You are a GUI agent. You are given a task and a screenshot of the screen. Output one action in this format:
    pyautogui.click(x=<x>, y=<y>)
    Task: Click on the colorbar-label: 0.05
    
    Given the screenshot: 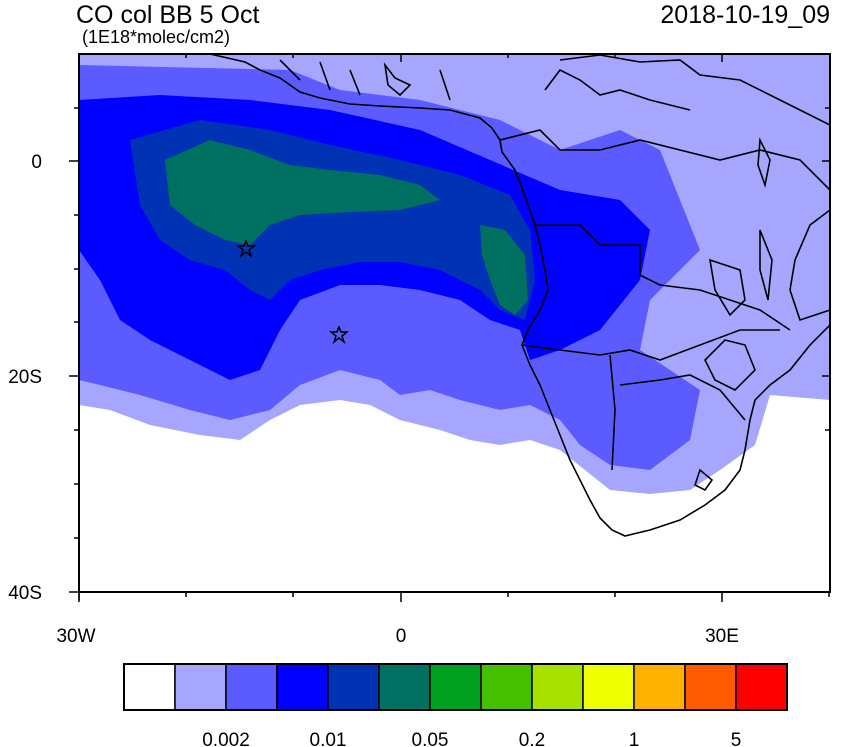 What is the action you would take?
    pyautogui.click(x=430, y=738)
    